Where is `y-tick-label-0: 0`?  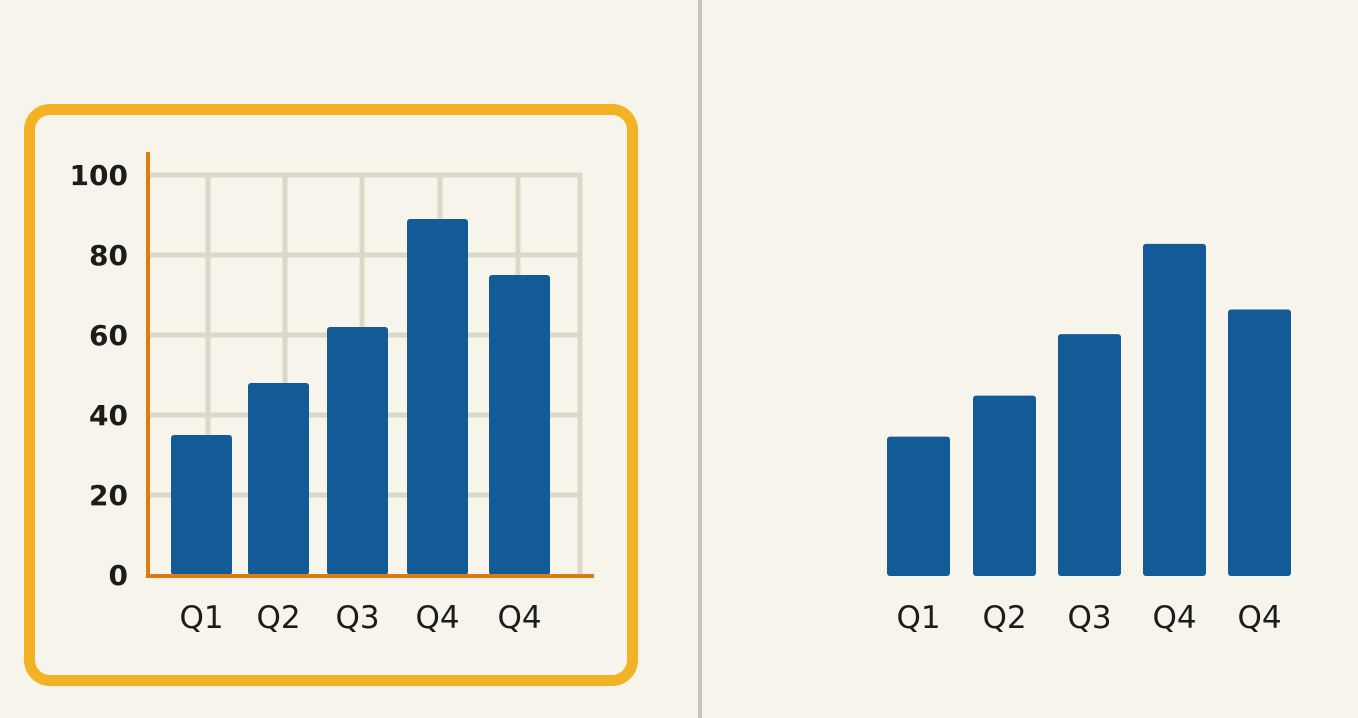 y-tick-label-0: 0 is located at coordinates (118, 575).